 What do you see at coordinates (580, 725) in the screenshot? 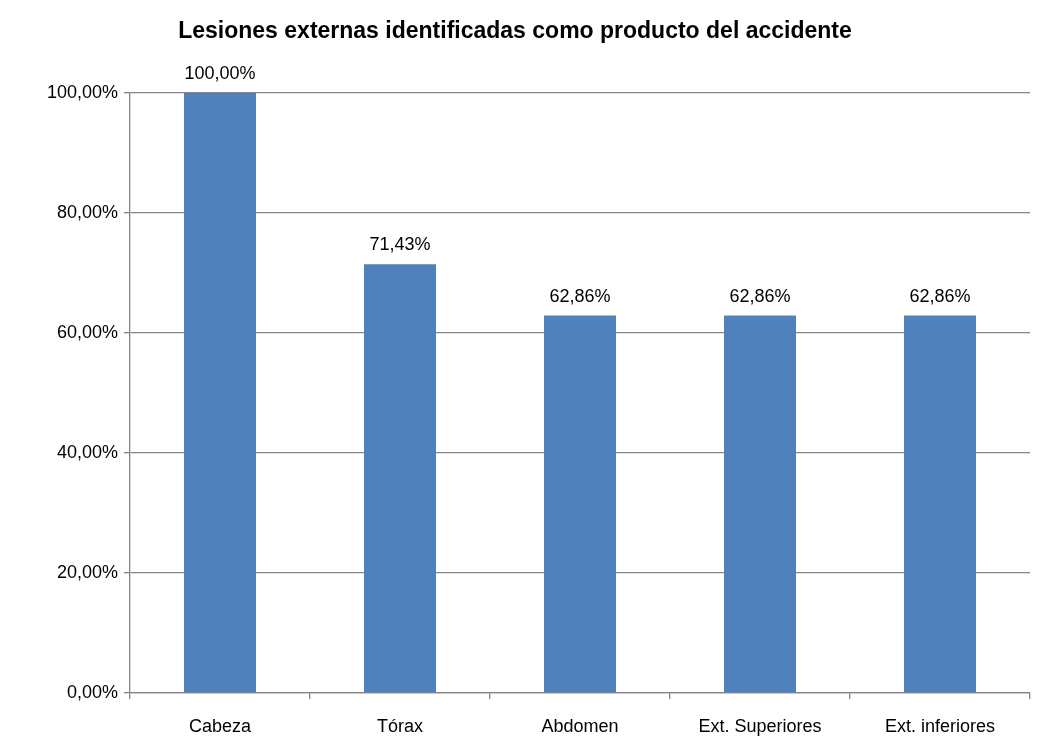
I see `x-tick-label: Abdomen` at bounding box center [580, 725].